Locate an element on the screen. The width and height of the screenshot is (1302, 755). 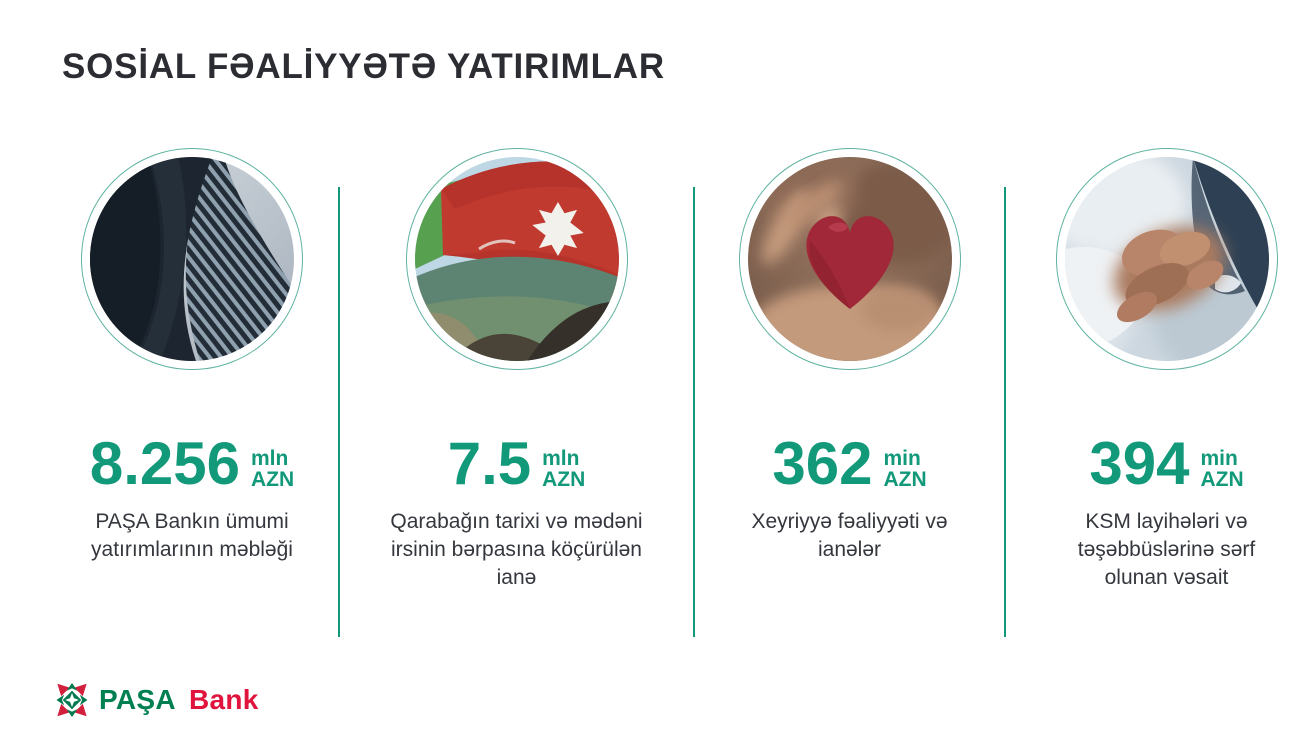
stat-value: 394 is located at coordinates (1139, 463).